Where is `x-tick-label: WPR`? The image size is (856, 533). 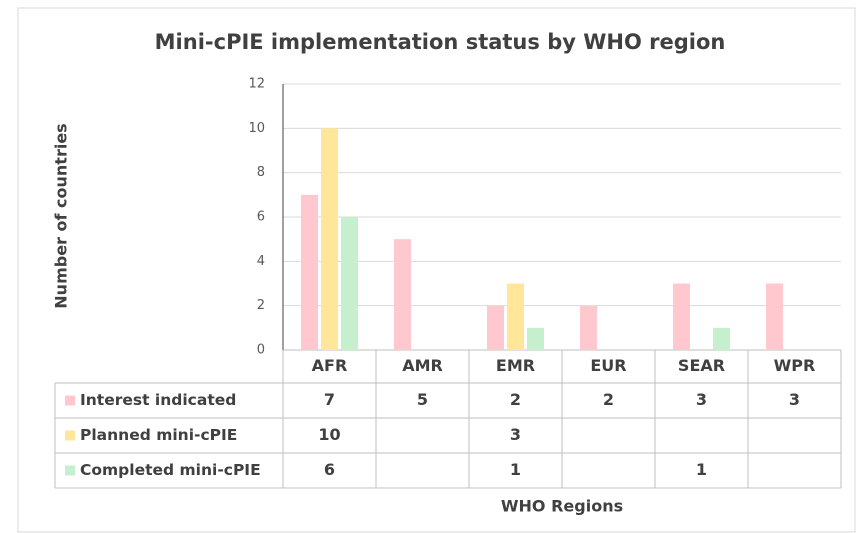
x-tick-label: WPR is located at coordinates (795, 365).